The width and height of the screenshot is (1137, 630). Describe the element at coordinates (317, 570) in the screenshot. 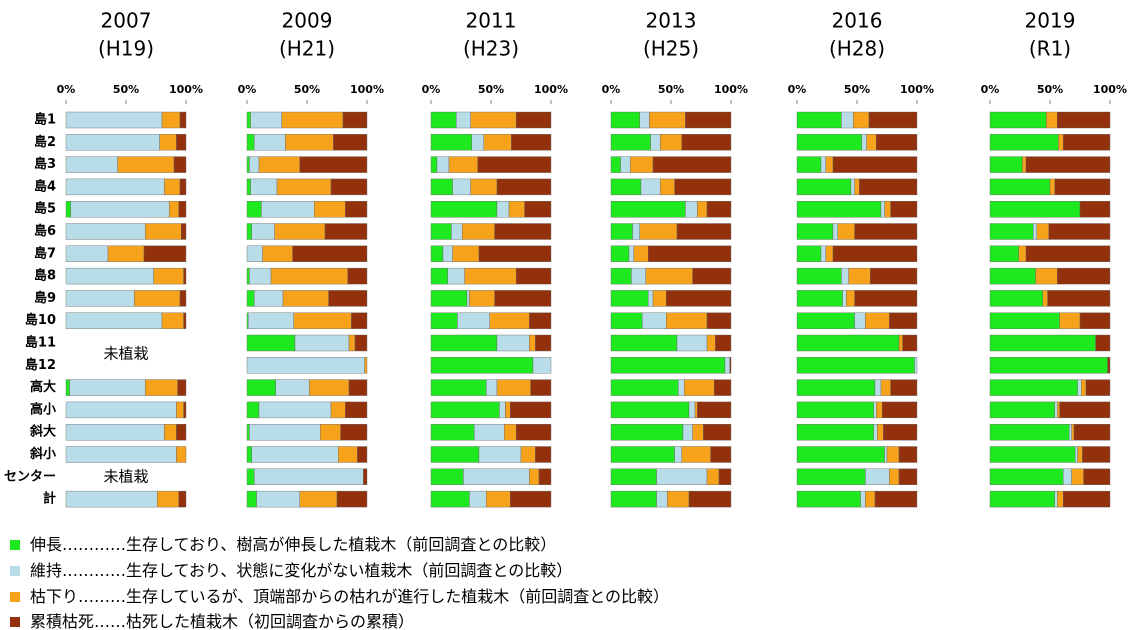

I see `legend-description: …………生存しており、状態に変化がない植栽木（前回調査との比較）` at that location.